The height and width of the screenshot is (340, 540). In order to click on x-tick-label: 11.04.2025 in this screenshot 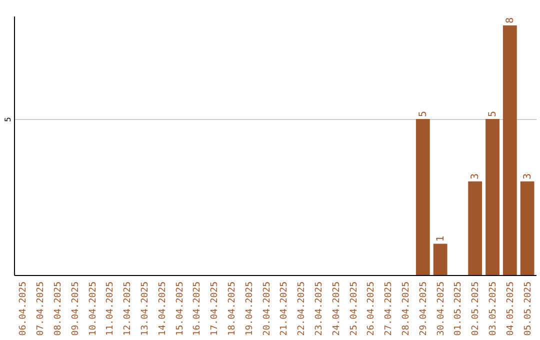, I will do `click(111, 309)`.